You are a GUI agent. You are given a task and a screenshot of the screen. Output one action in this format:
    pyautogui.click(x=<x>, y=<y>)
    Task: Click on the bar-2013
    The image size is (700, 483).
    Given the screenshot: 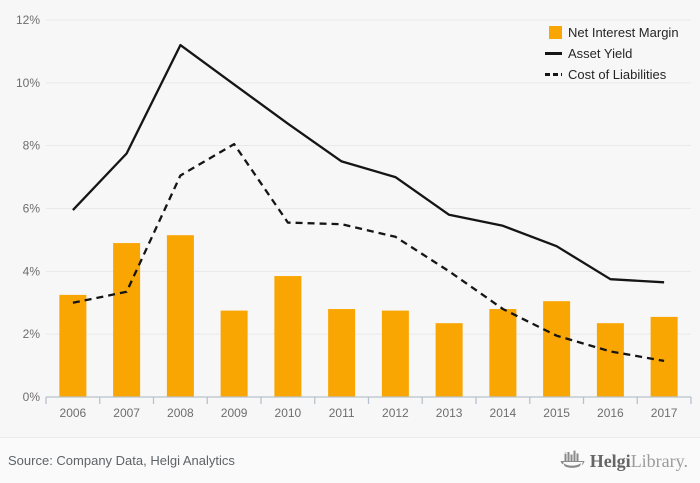 What is the action you would take?
    pyautogui.click(x=449, y=360)
    